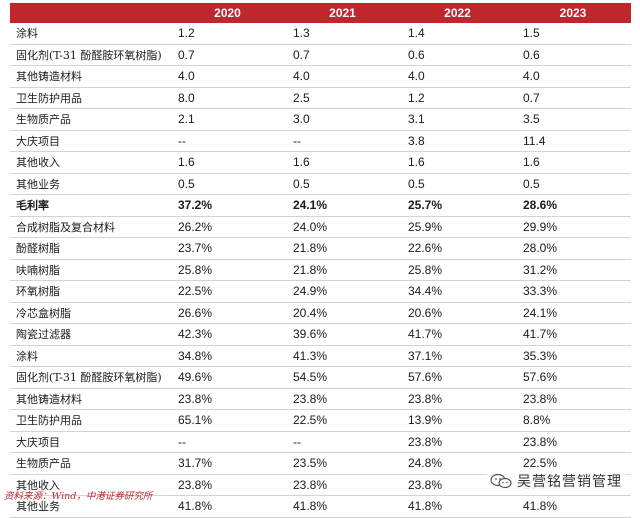  Describe the element at coordinates (342, 13) in the screenshot. I see `header-year-2021: 2021` at that location.